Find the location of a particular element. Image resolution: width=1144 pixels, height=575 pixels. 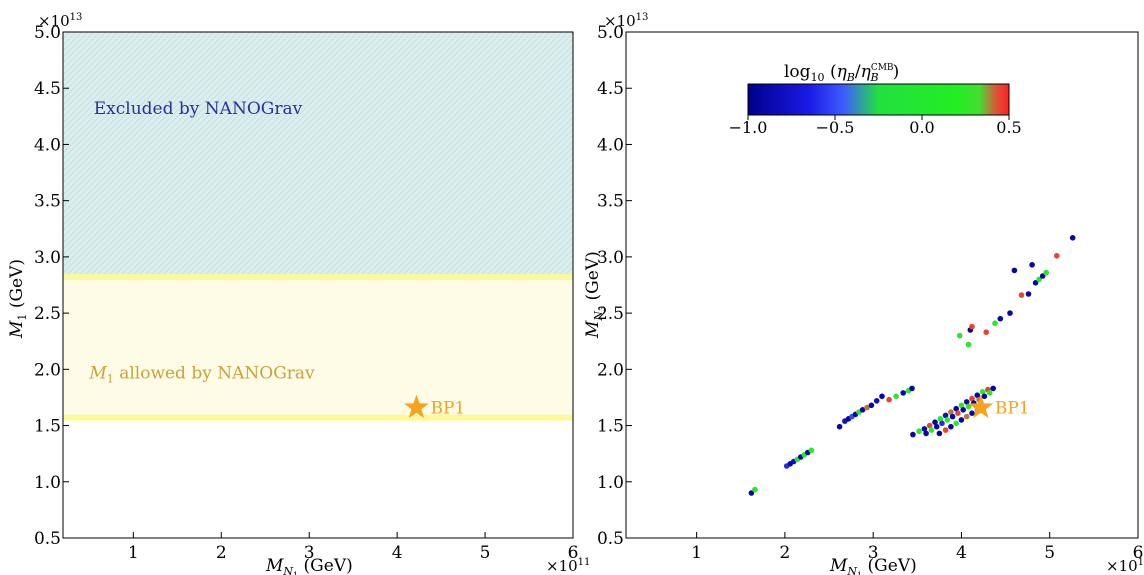

left-x-scale: ×10¹¹ is located at coordinates (568, 566).